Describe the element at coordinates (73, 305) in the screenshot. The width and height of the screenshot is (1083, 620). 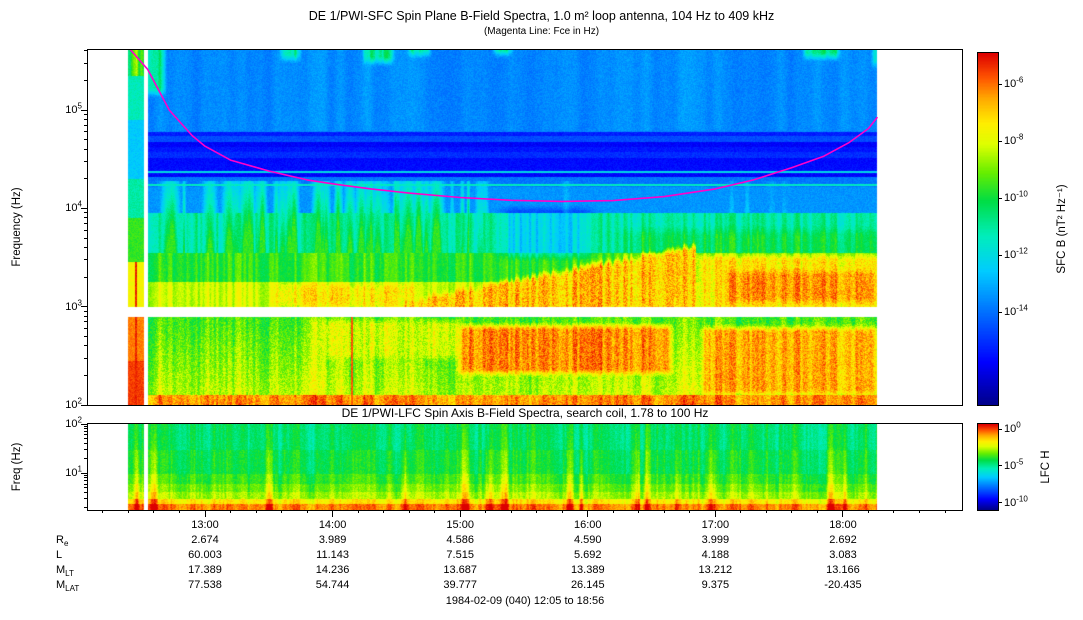
I see `sfc-y-tick-label: 10³` at that location.